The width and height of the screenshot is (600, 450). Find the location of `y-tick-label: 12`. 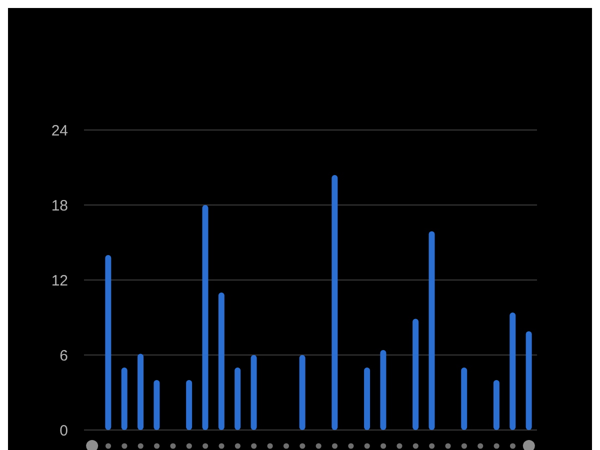

y-tick-label: 12 is located at coordinates (59, 281).